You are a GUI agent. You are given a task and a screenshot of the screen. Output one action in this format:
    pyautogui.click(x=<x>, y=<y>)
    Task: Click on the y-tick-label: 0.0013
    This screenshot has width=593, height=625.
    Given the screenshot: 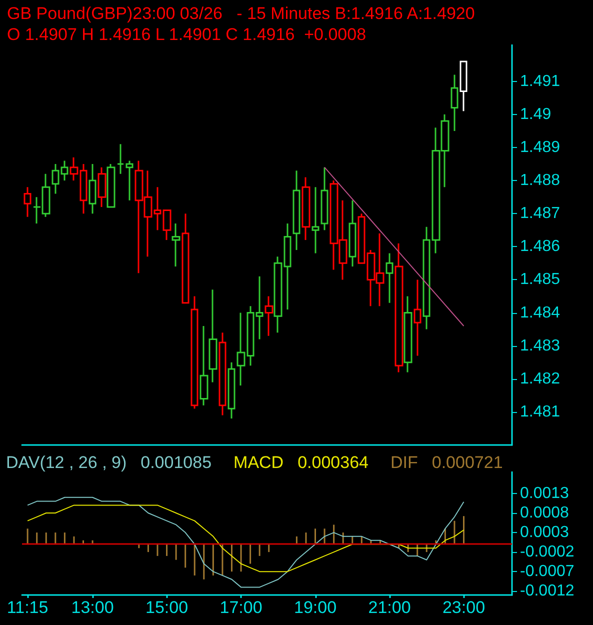 What is the action you would take?
    pyautogui.click(x=545, y=493)
    